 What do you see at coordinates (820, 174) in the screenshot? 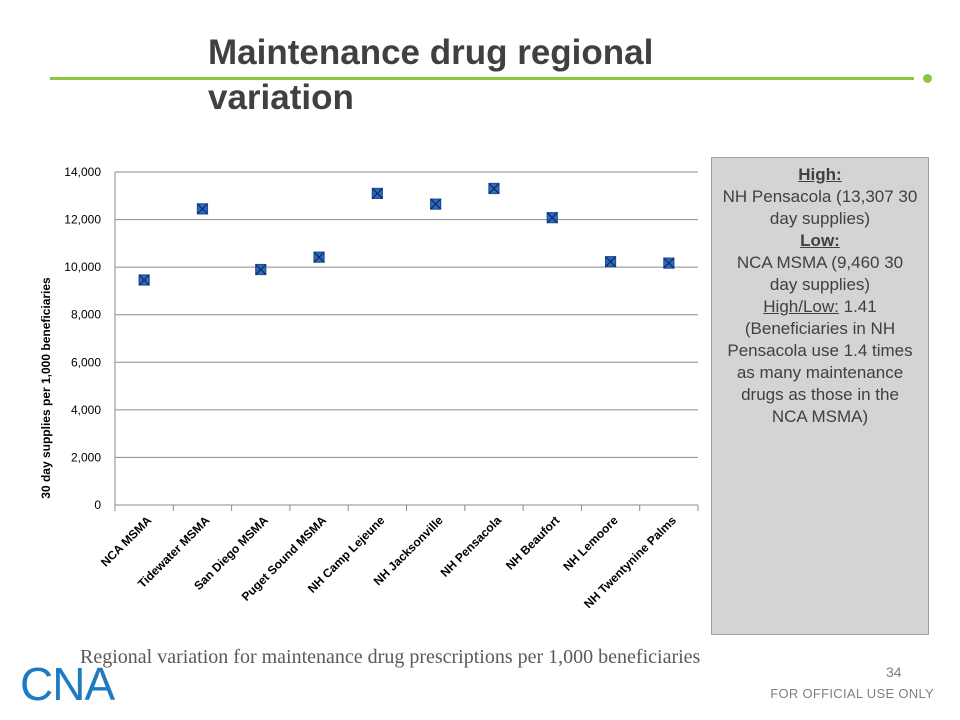
I see `high-label: High:` at bounding box center [820, 174].